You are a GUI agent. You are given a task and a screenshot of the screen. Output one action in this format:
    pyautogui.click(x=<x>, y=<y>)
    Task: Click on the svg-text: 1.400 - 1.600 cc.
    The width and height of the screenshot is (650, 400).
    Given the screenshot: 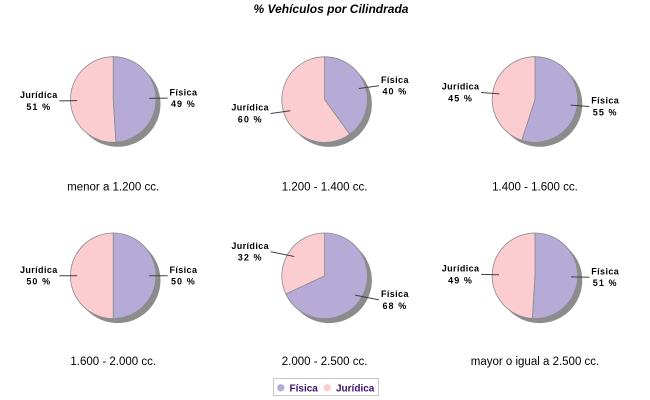 What is the action you would take?
    pyautogui.click(x=535, y=188)
    